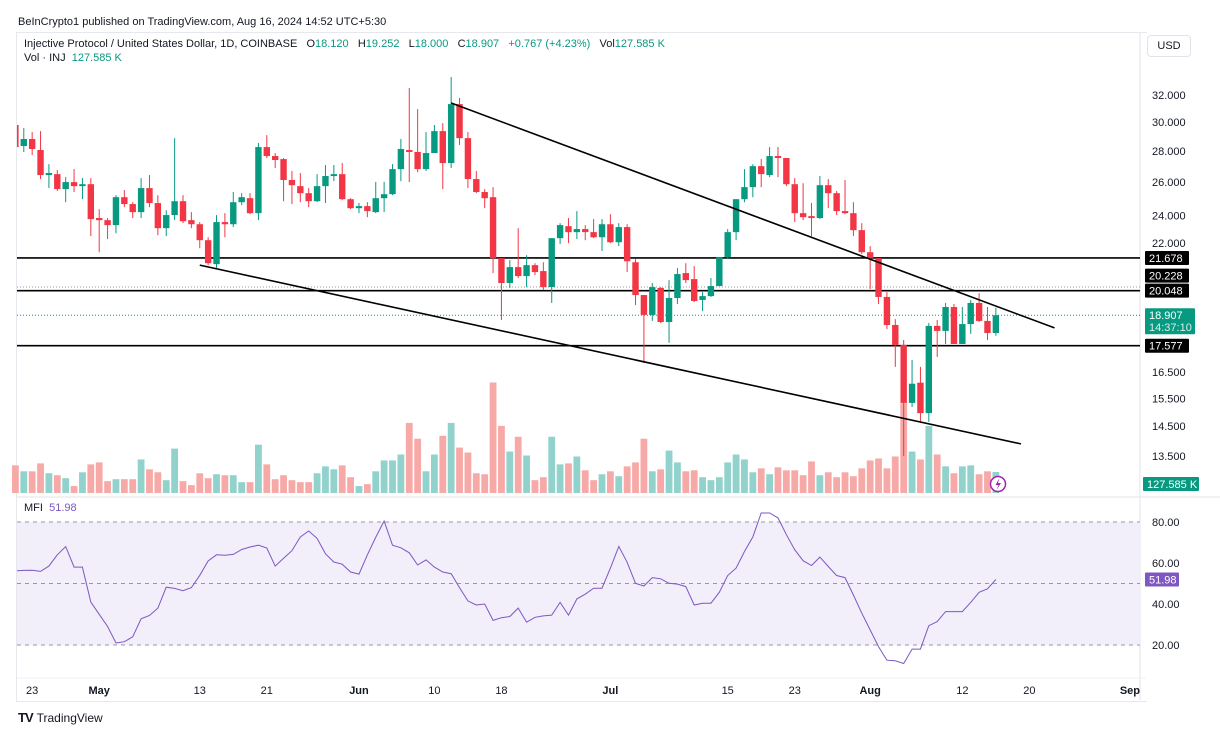  I want to click on price-tick-label: 14.500, so click(1169, 427).